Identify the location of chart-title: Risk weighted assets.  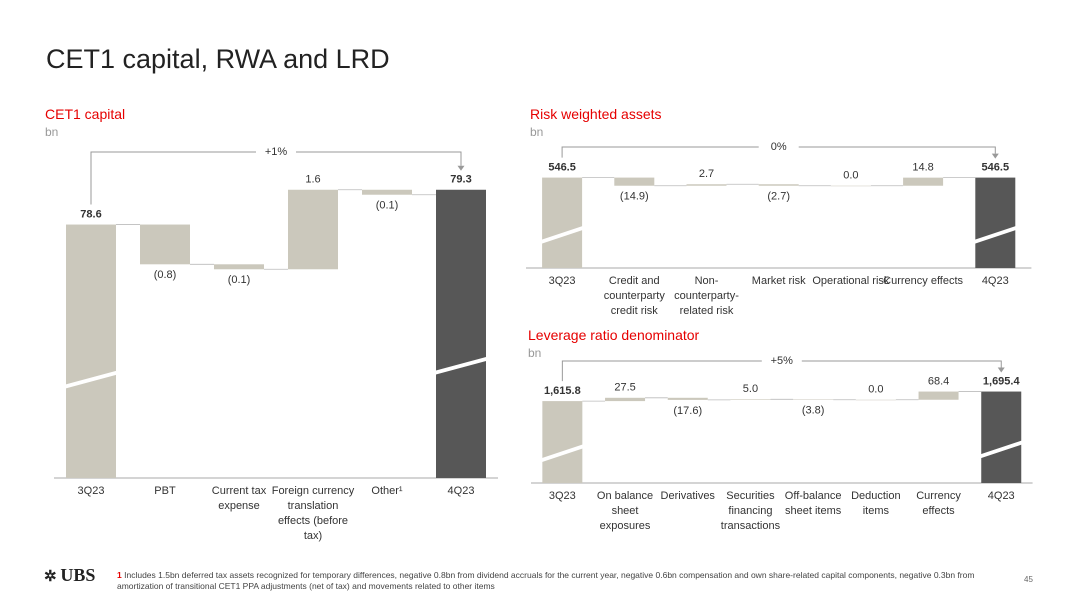
(596, 114).